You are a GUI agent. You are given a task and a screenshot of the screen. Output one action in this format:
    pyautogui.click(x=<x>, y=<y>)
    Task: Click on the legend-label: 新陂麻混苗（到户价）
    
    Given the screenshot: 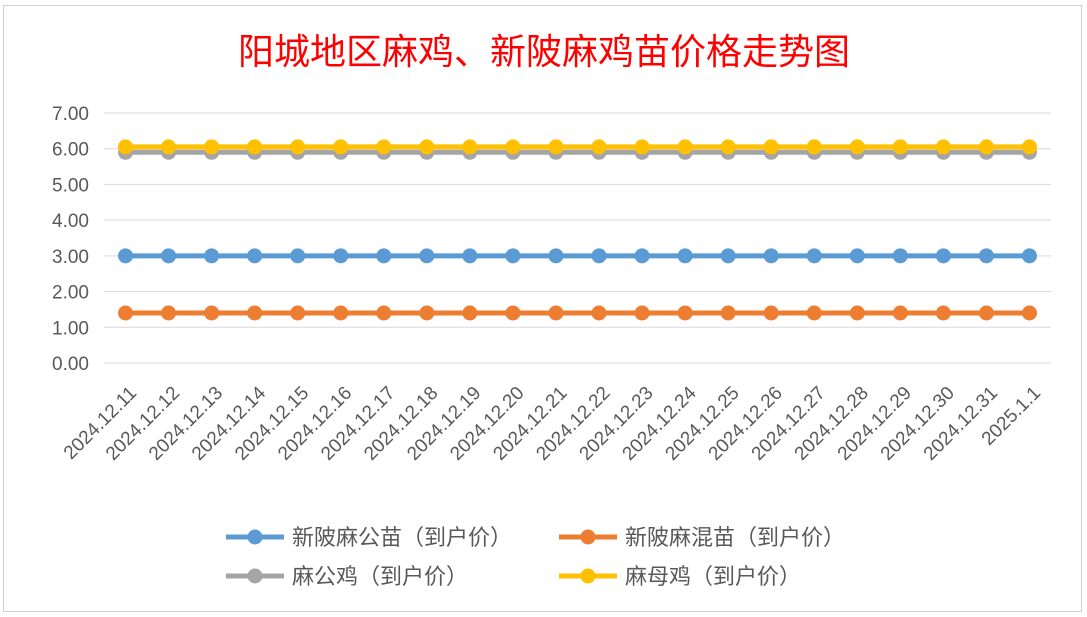 What is the action you would take?
    pyautogui.click(x=735, y=538)
    